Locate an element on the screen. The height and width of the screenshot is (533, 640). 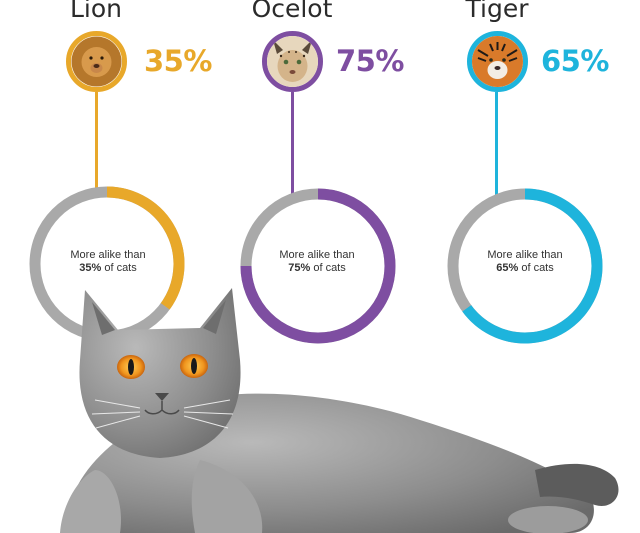
ocelot-stem is located at coordinates (292, 144).